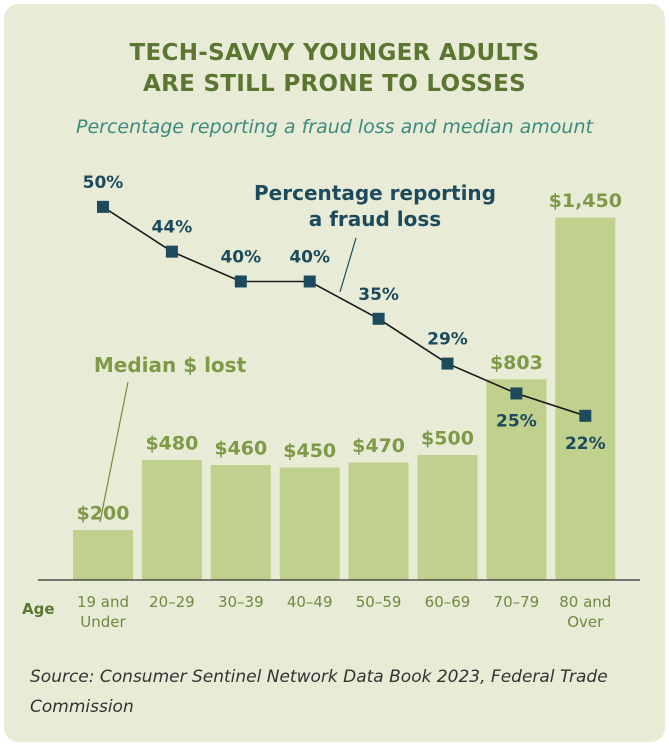 The height and width of the screenshot is (746, 669). What do you see at coordinates (171, 444) in the screenshot?
I see `bar-value-label: $480` at bounding box center [171, 444].